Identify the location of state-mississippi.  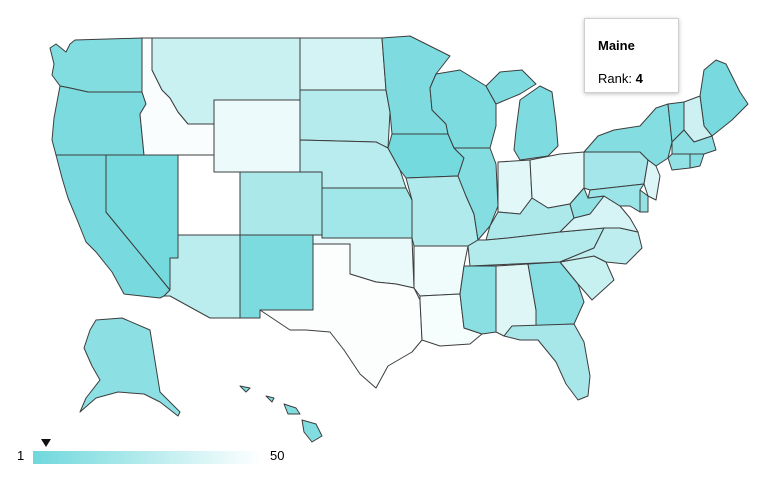
(478, 300).